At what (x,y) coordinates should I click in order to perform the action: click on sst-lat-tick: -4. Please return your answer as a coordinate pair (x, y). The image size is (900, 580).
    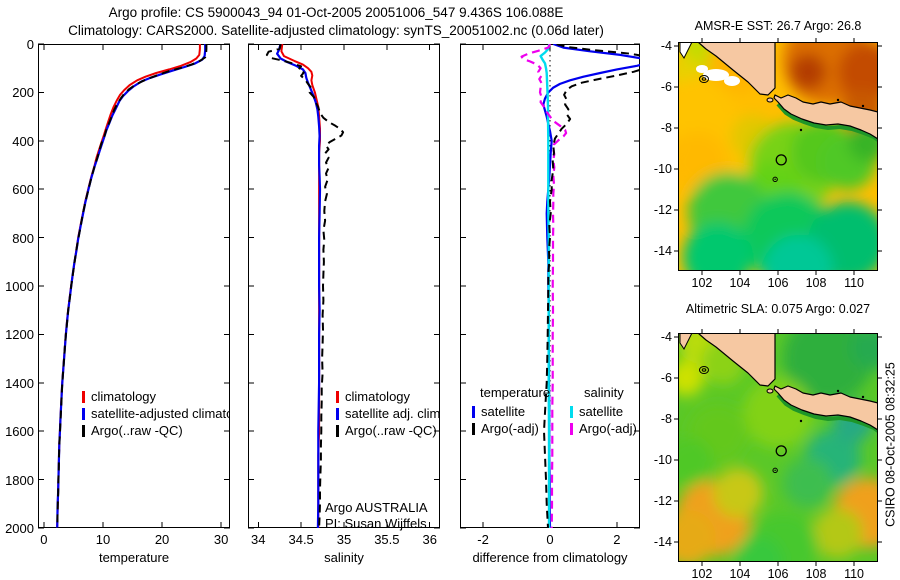
    Looking at the image, I should click on (666, 46).